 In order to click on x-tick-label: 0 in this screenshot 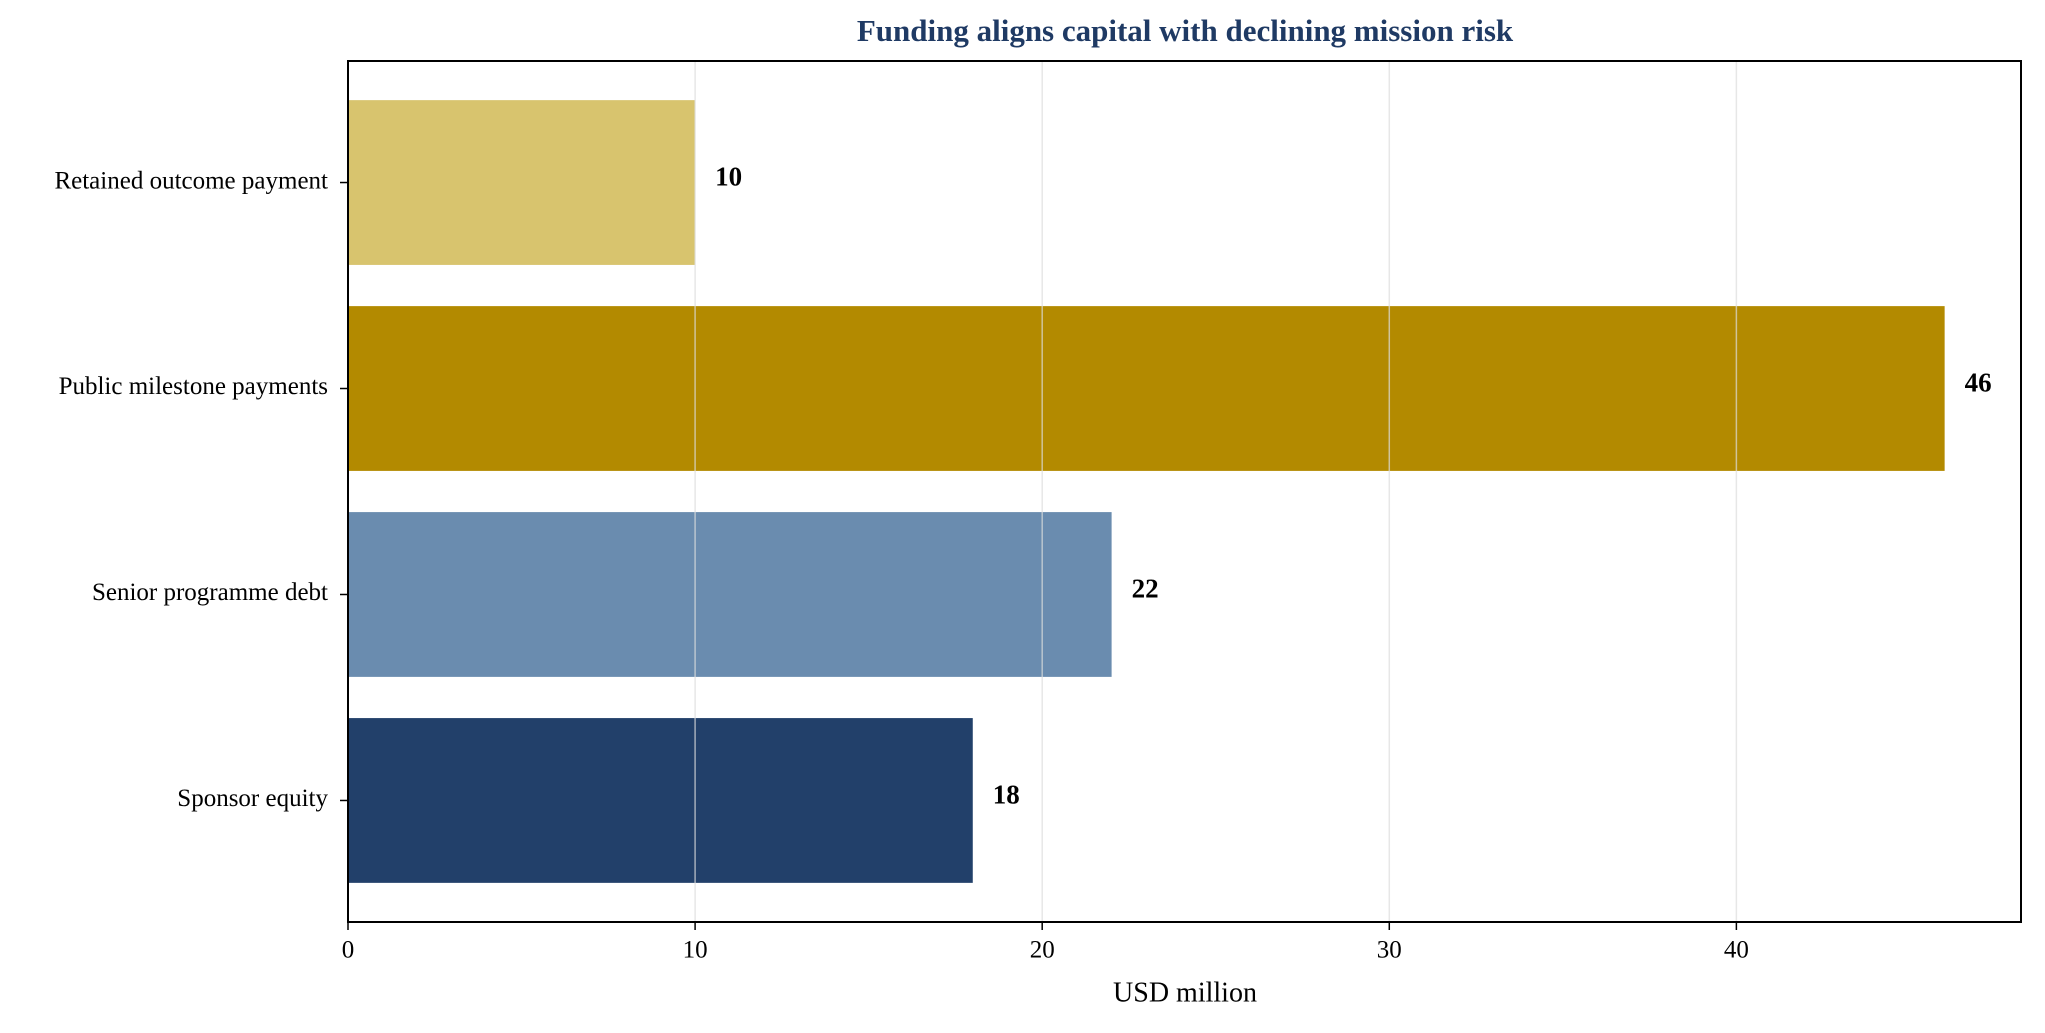, I will do `click(348, 950)`.